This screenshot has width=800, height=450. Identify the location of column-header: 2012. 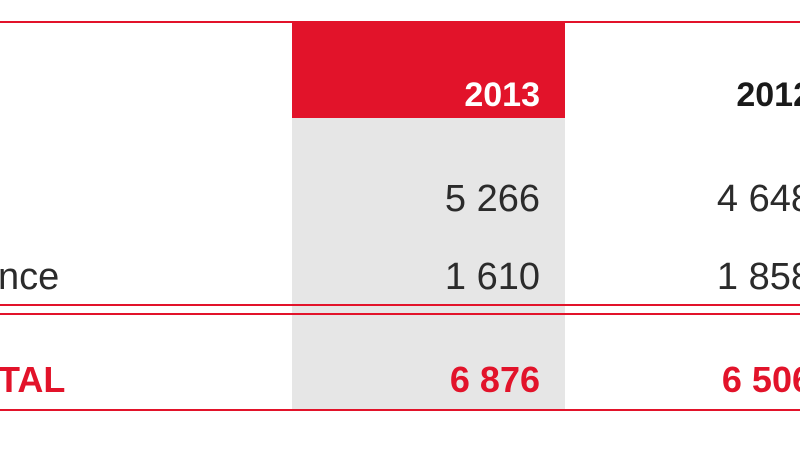
(768, 95).